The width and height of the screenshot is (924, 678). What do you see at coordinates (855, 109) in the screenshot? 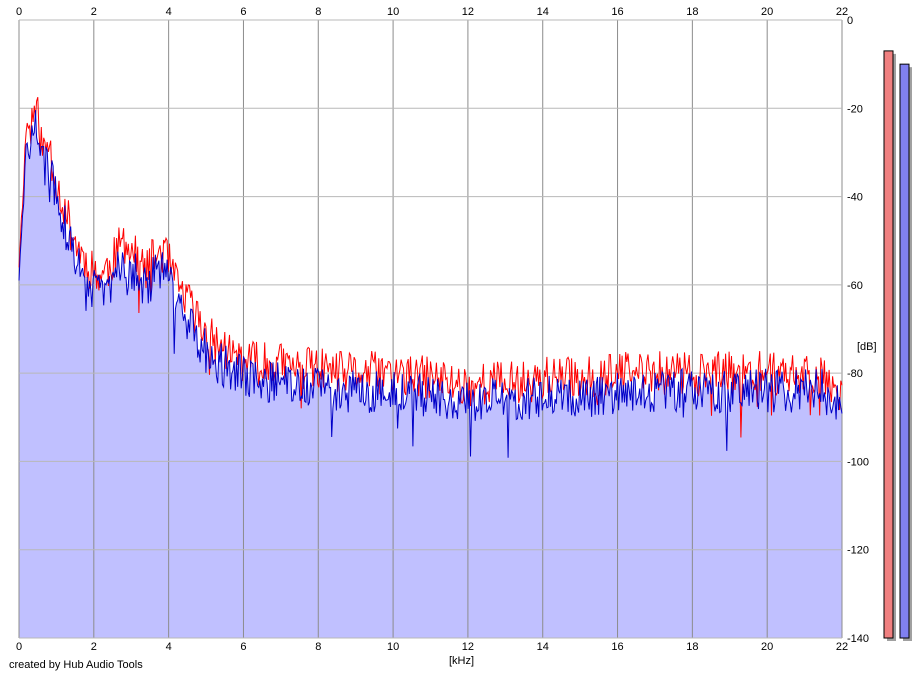
I see `y-tick-label: -20` at bounding box center [855, 109].